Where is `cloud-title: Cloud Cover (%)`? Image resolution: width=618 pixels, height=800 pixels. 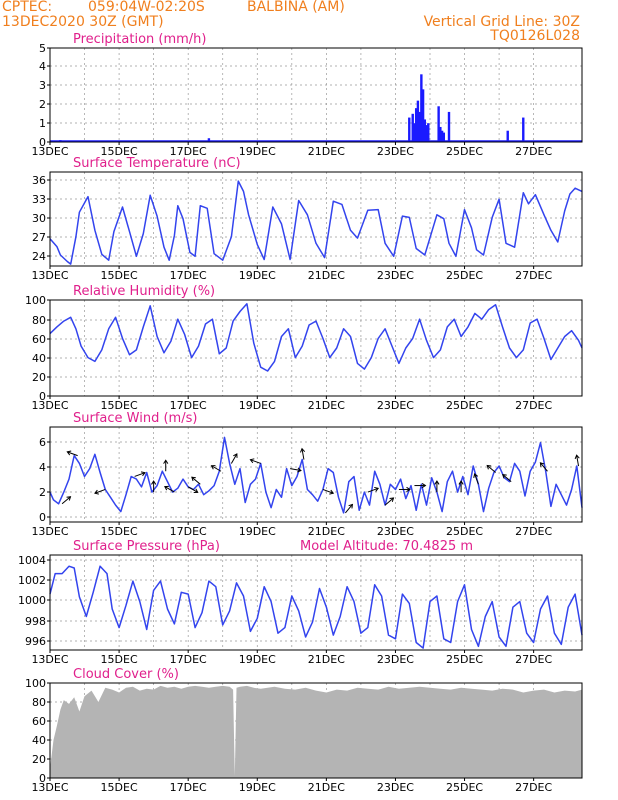 cloud-title: Cloud Cover (%) is located at coordinates (126, 674).